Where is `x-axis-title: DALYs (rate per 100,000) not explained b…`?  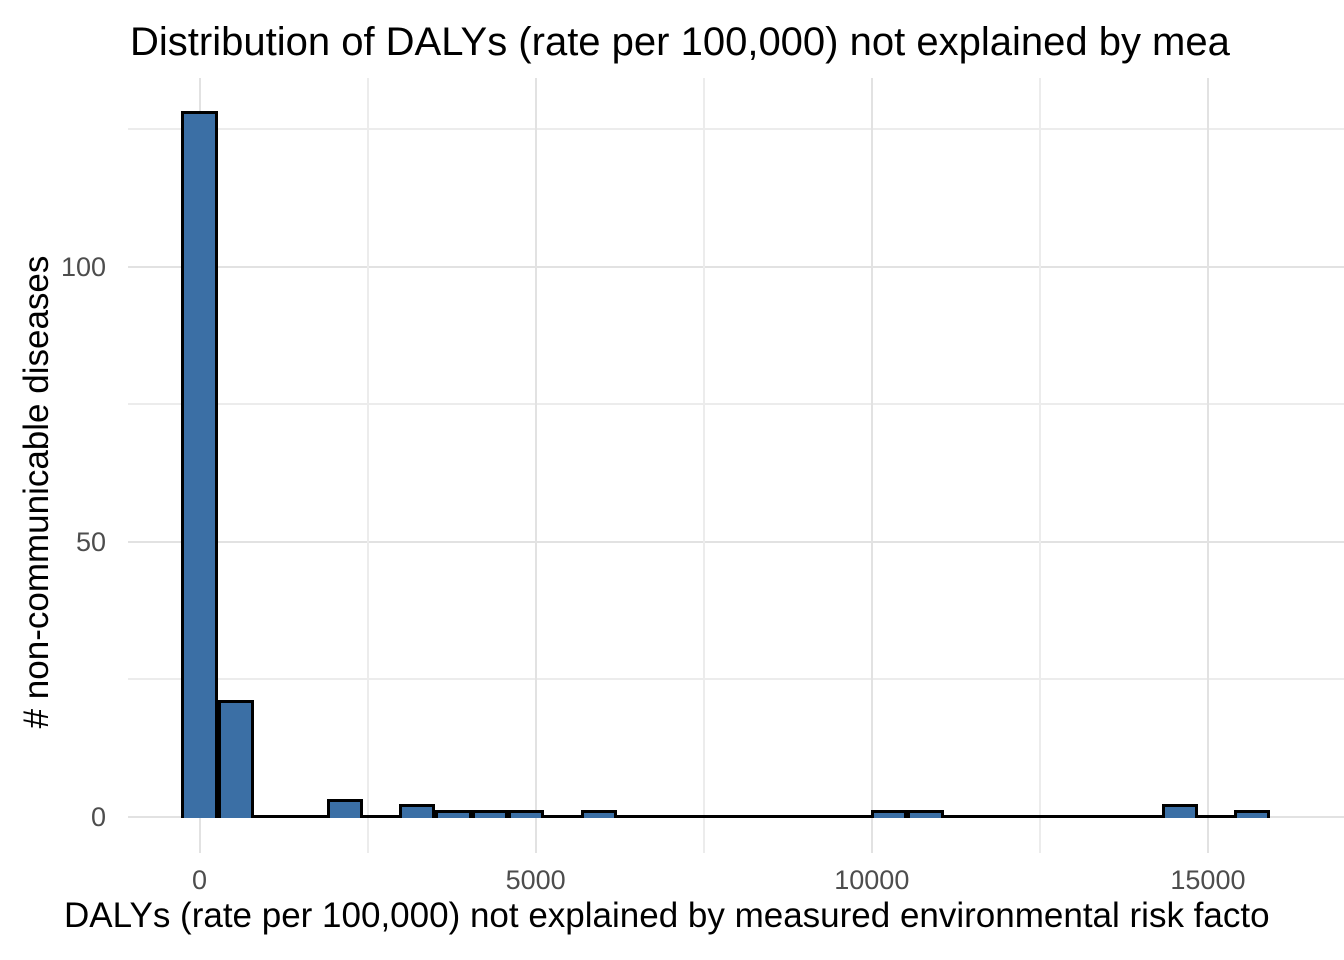
x-axis-title: DALYs (rate per 100,000) not explained b… is located at coordinates (667, 915).